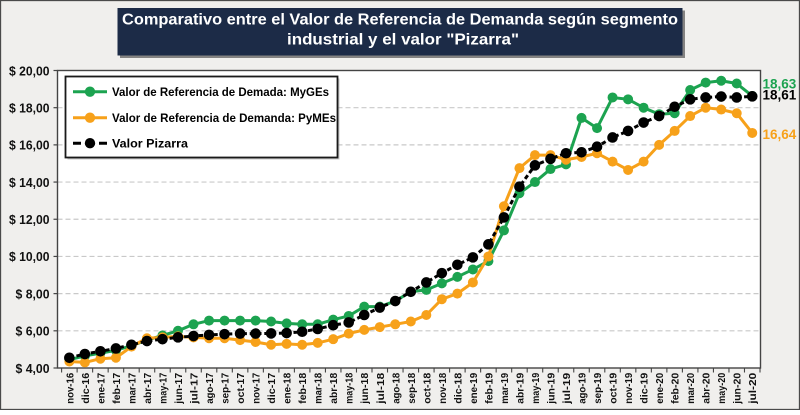 Image resolution: width=800 pixels, height=415 pixels. What do you see at coordinates (163, 388) in the screenshot?
I see `svg-text: may-17` at bounding box center [163, 388].